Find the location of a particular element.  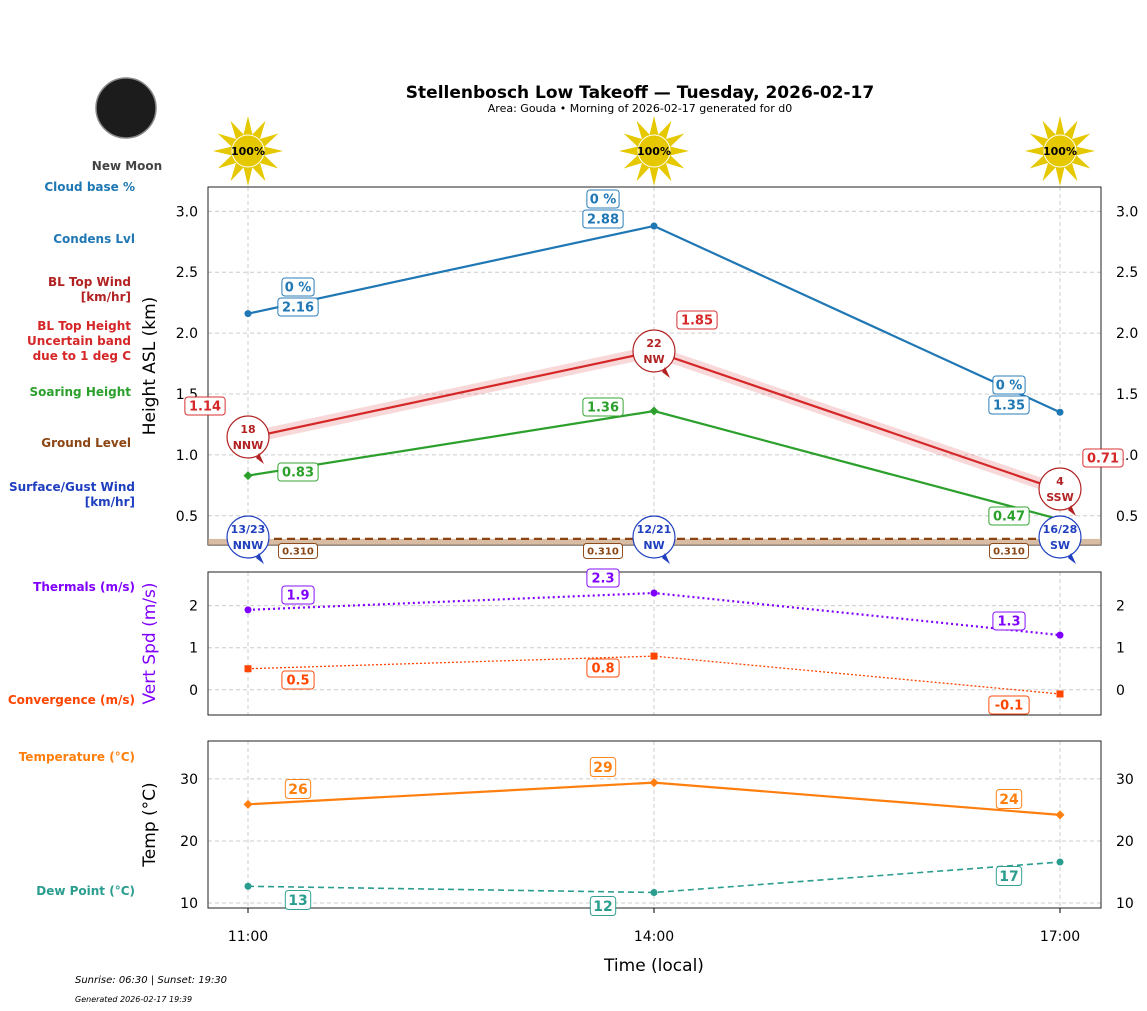

sun-times: Sunrise: 06:30 | Sunset: 19:30 is located at coordinates (151, 980).